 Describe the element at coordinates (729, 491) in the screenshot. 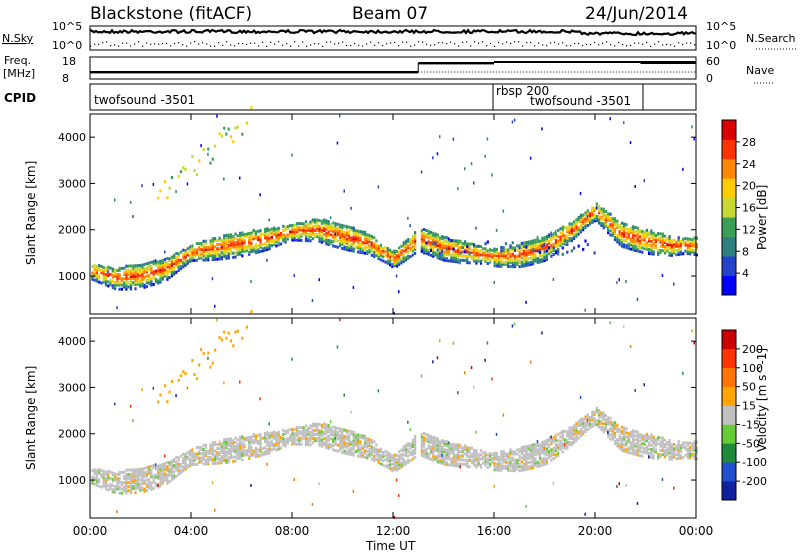

I see `colorbar-swatch` at that location.